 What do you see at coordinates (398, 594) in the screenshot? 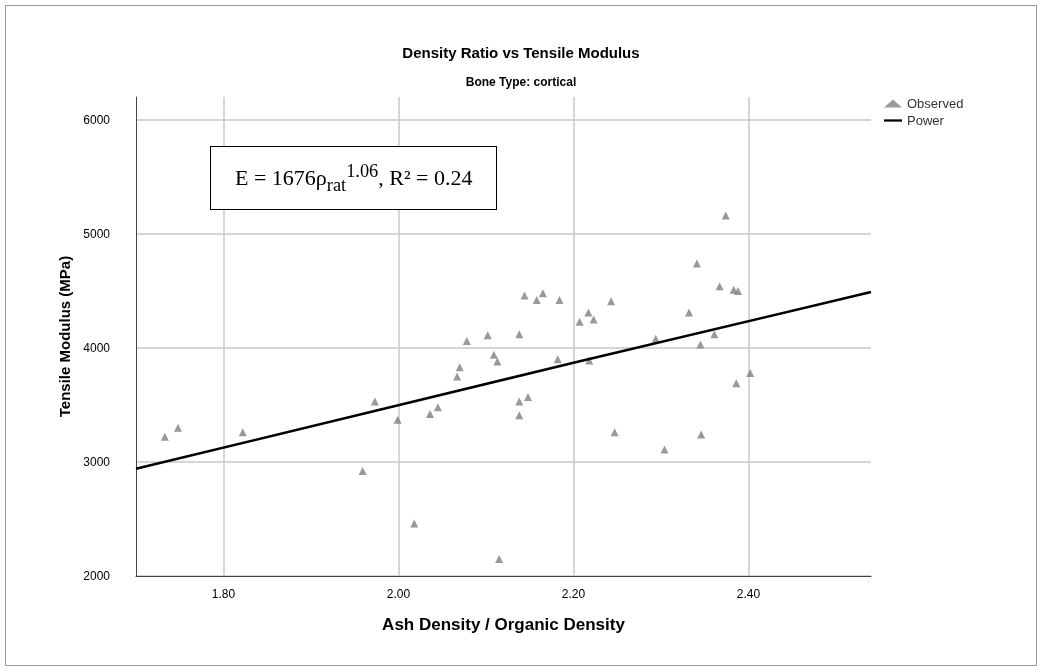
I see `x-tick-label: 2.00` at bounding box center [398, 594].